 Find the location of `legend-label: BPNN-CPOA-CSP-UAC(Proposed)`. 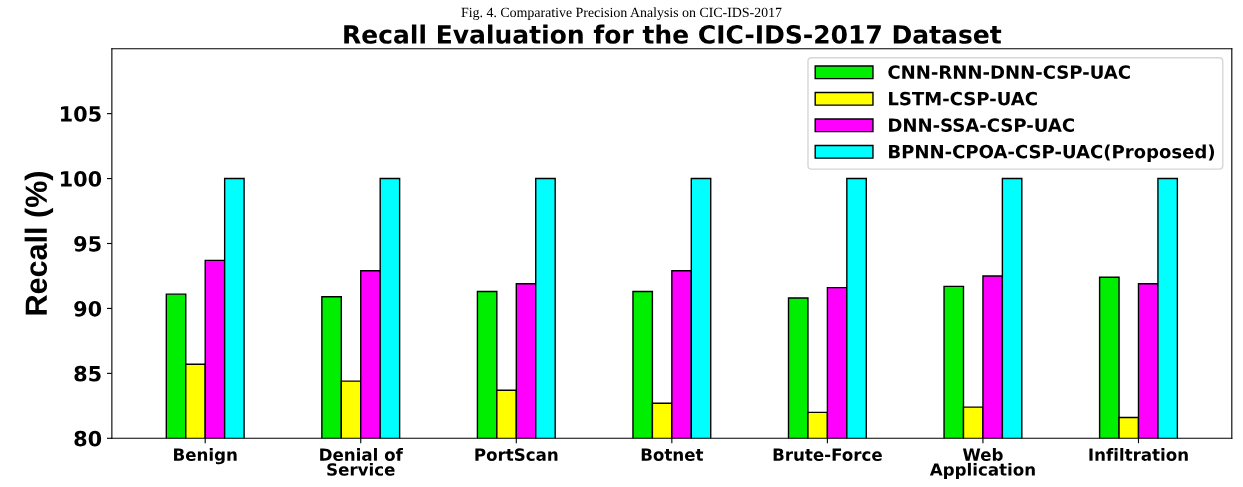

legend-label: BPNN-CPOA-CSP-UAC(Proposed) is located at coordinates (1052, 153).